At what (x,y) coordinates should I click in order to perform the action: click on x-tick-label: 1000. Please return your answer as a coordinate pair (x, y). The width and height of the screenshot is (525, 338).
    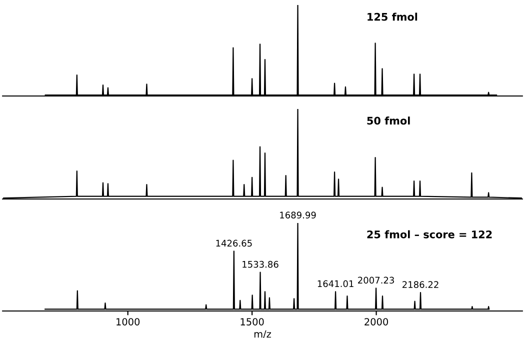
    Looking at the image, I should click on (128, 322).